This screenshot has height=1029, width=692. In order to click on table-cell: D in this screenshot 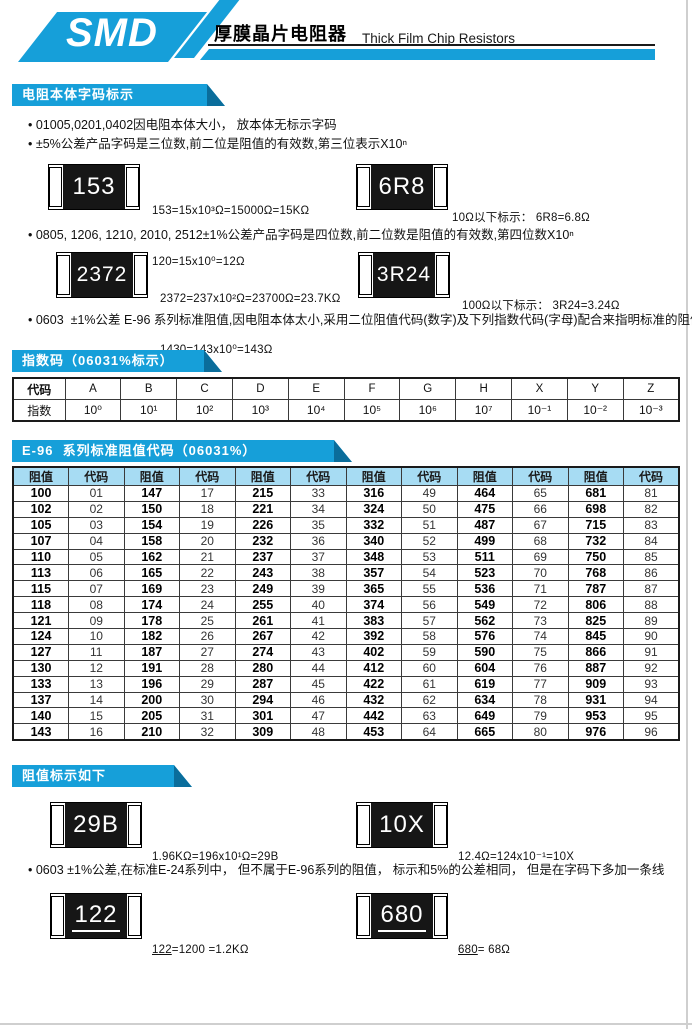, I will do `click(260, 388)`.